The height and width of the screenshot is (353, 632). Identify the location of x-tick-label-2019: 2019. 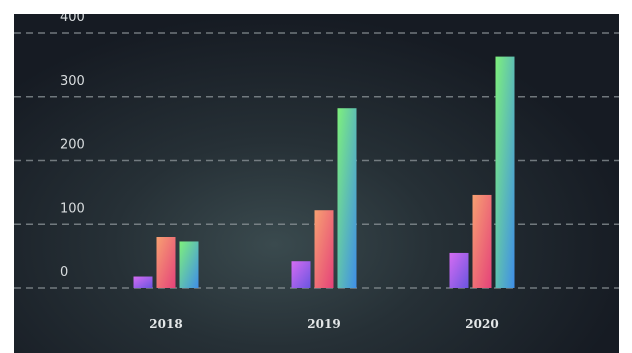
(323, 324).